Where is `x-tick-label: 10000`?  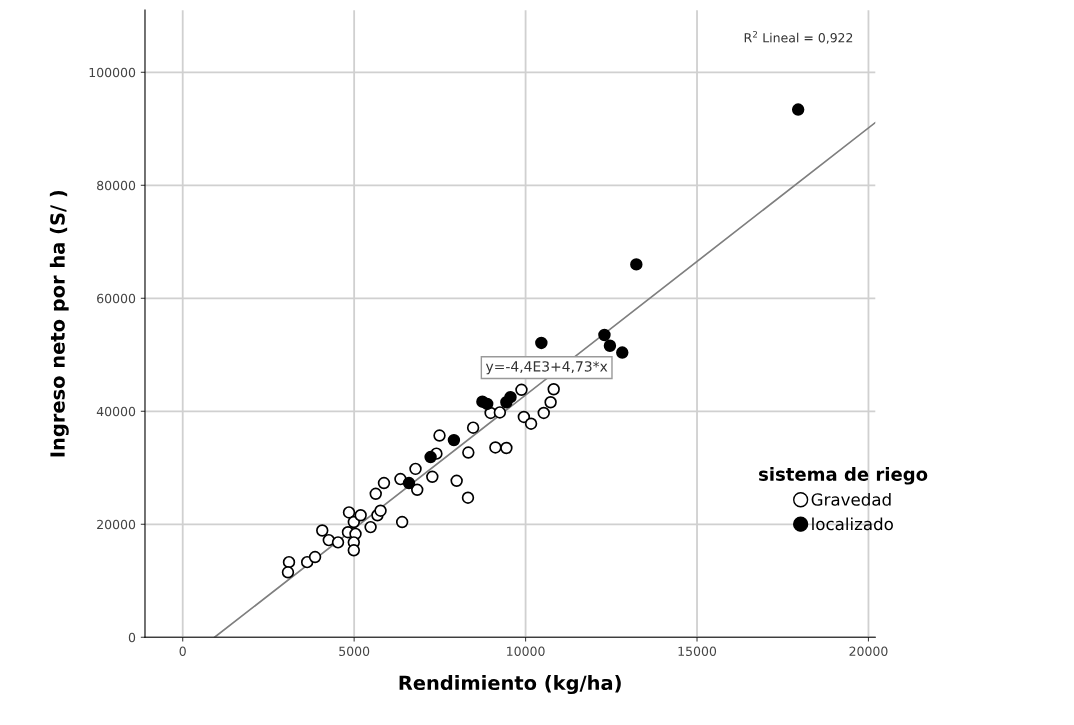
x-tick-label: 10000 is located at coordinates (526, 651).